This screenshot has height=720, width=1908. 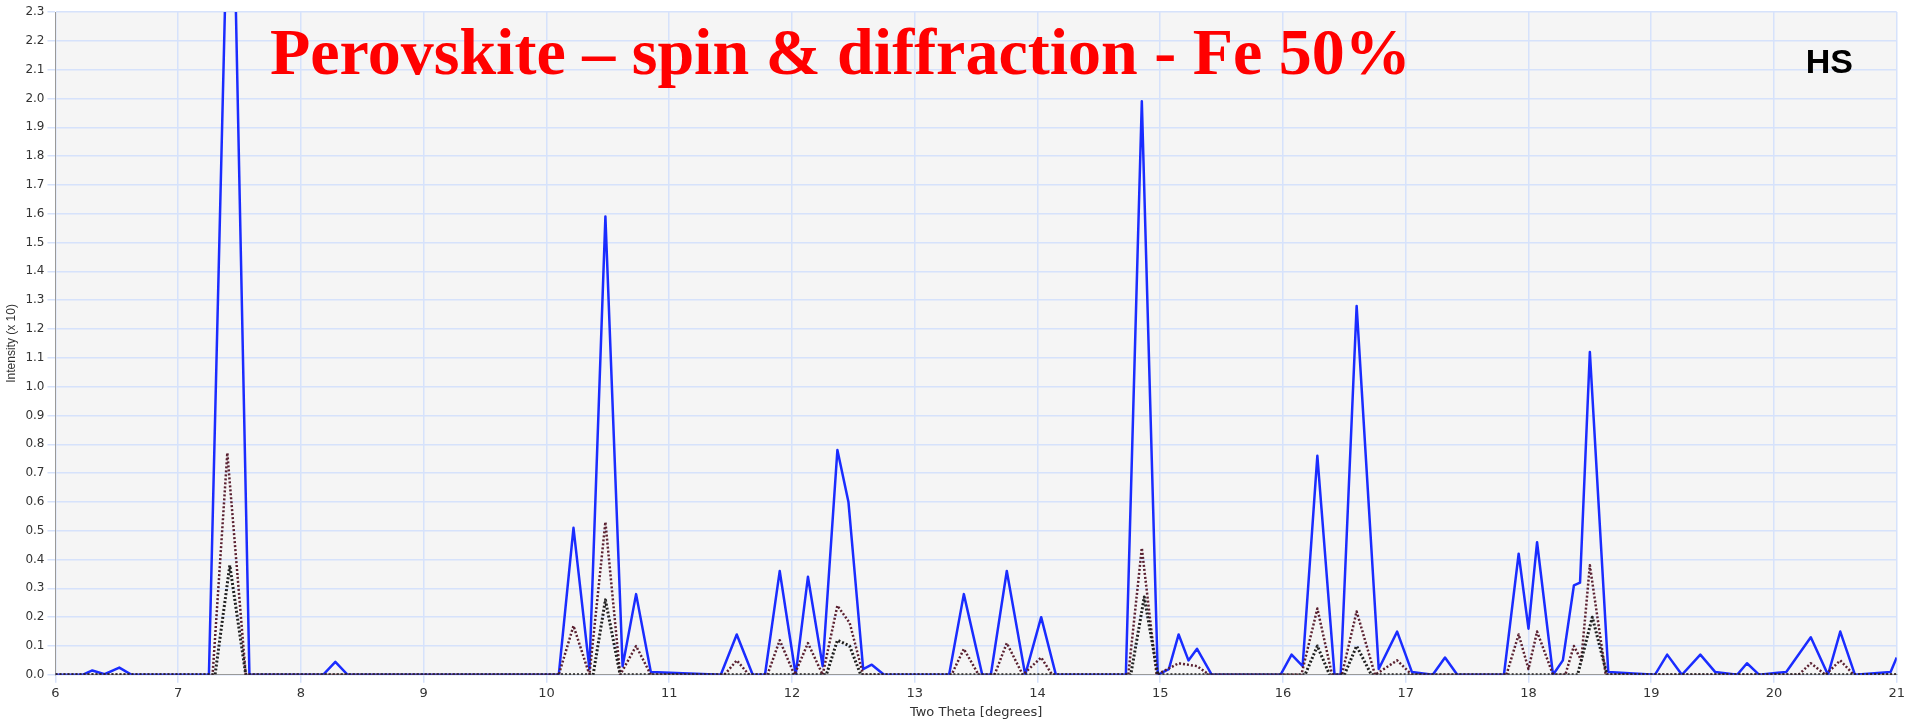 What do you see at coordinates (35, 443) in the screenshot?
I see `y-tick-label: 0.8` at bounding box center [35, 443].